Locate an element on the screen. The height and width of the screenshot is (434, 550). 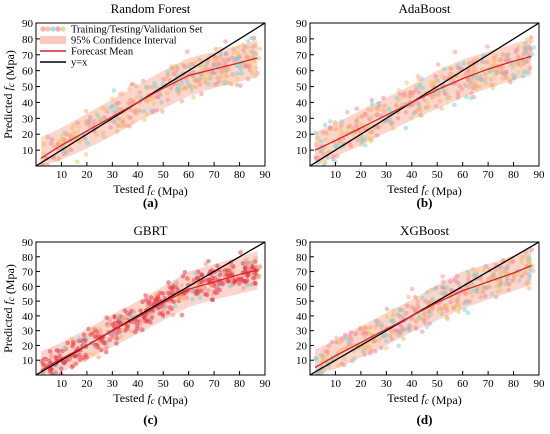
y-tick-label: 70 is located at coordinates (302, 56).